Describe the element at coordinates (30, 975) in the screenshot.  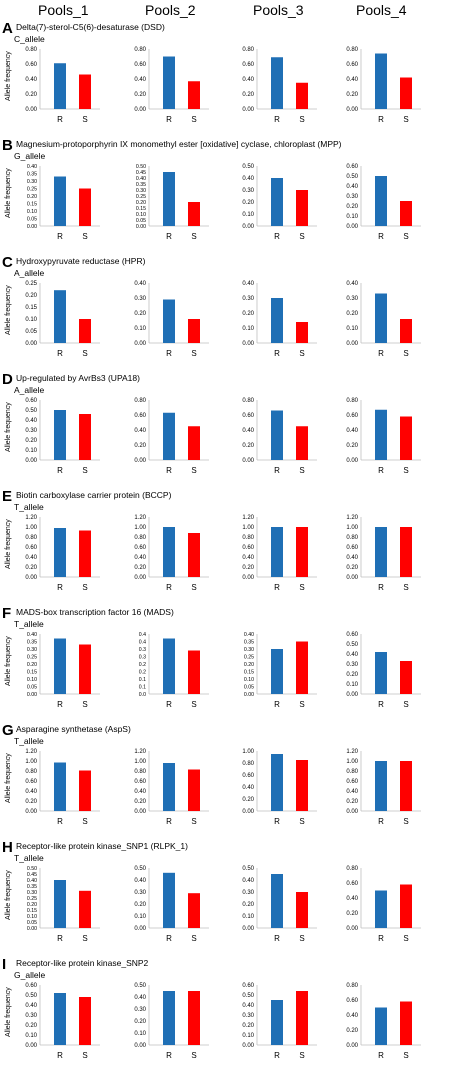
I see `panel-allele: G_allele` at that location.